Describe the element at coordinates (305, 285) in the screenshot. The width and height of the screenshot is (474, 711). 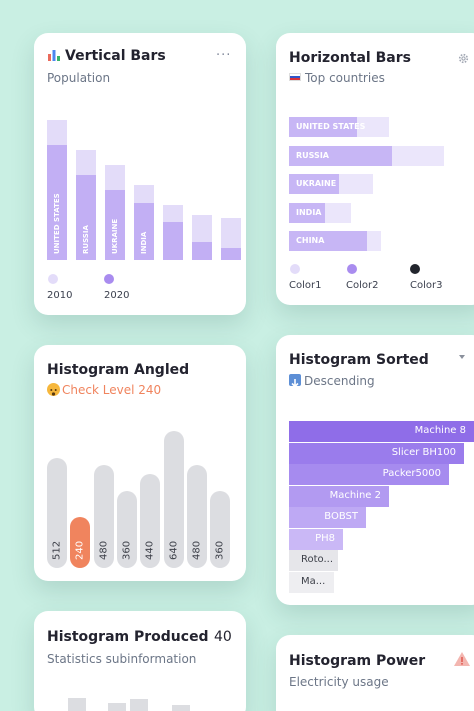
I see `legend-label-color1: Color1` at that location.